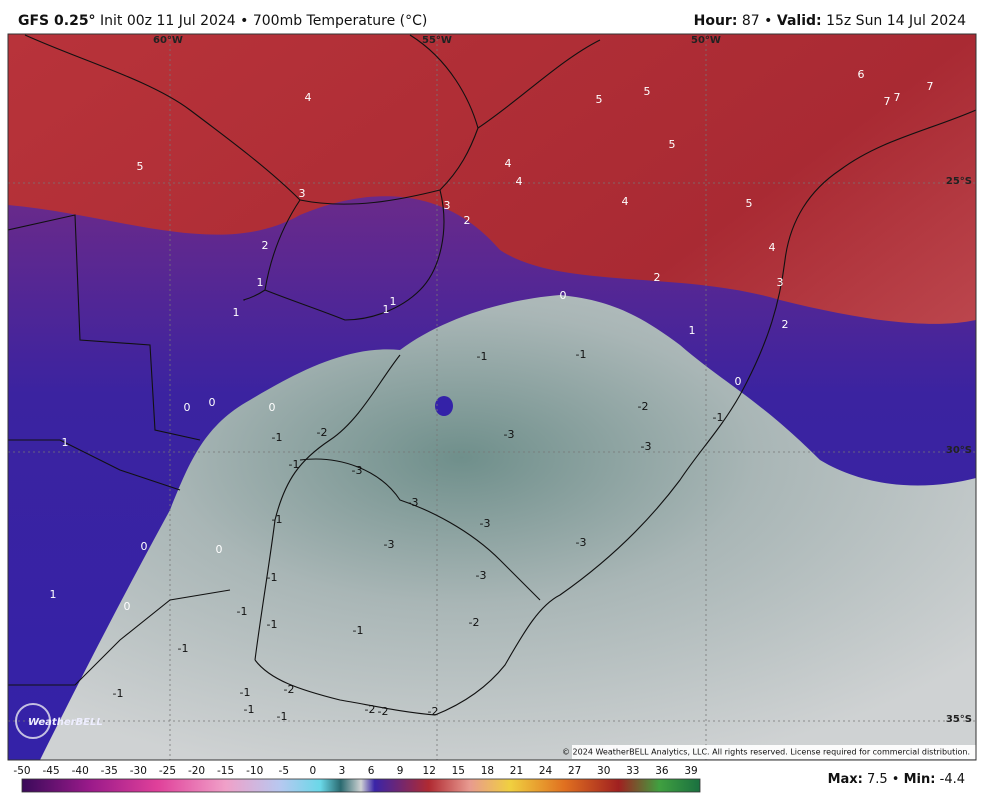  I want to click on colorbar-label: 24, so click(546, 771).